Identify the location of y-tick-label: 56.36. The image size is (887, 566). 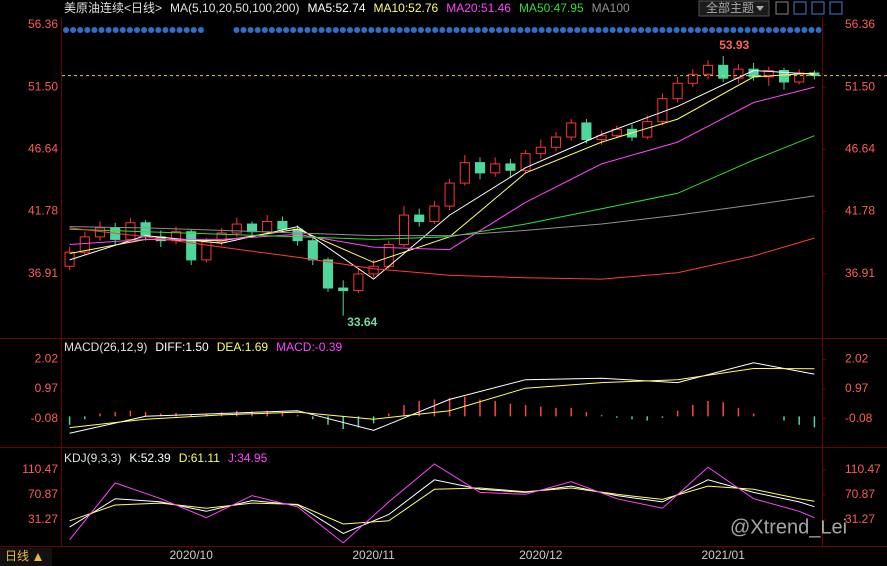
(43, 24).